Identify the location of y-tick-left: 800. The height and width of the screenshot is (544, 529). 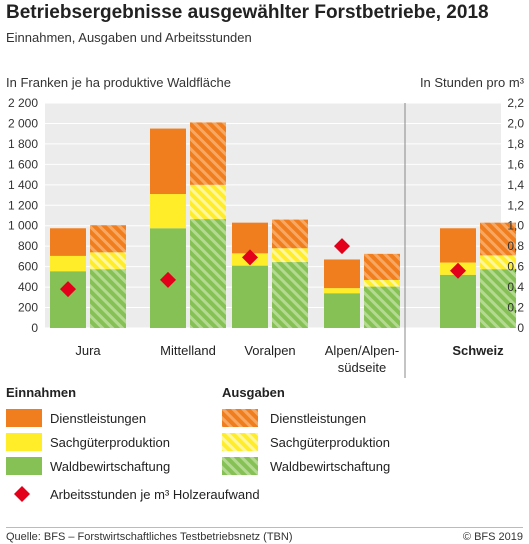
(28, 246).